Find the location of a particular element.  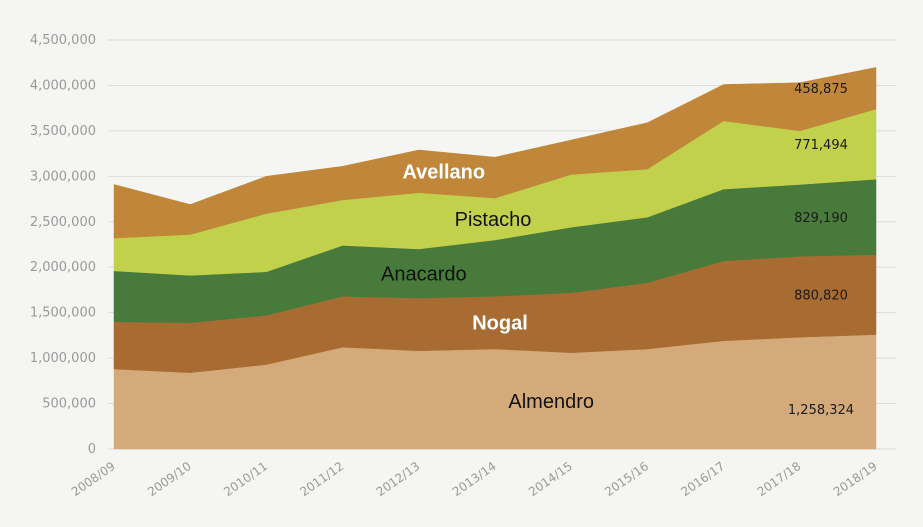

y-tick-label: 2,500,000 is located at coordinates (63, 222).